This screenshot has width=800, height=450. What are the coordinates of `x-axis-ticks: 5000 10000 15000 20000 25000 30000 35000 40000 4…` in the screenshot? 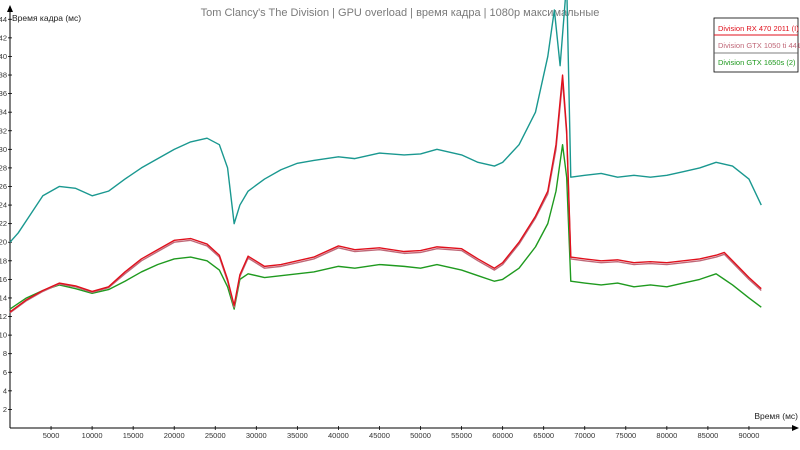 It's located at (401, 433).